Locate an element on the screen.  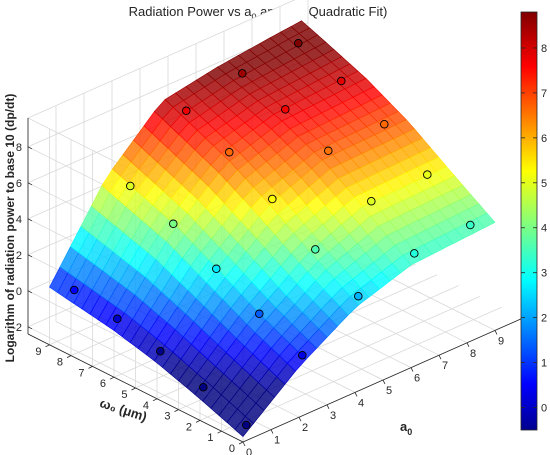
w0-tick-label: 7 is located at coordinates (81, 373).